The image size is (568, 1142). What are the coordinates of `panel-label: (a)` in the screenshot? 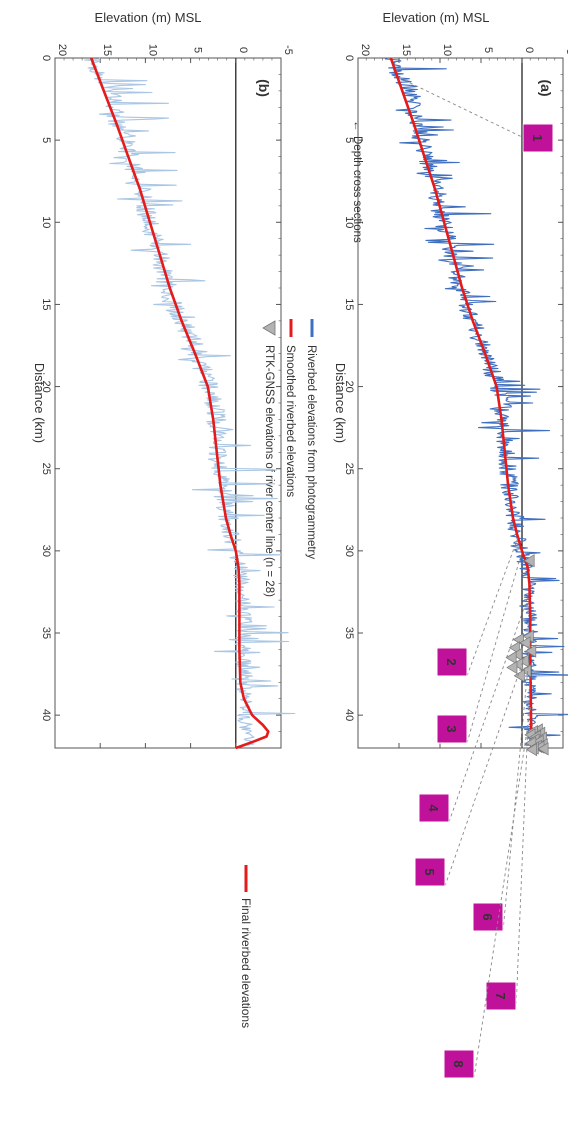 It's located at (546, 87).